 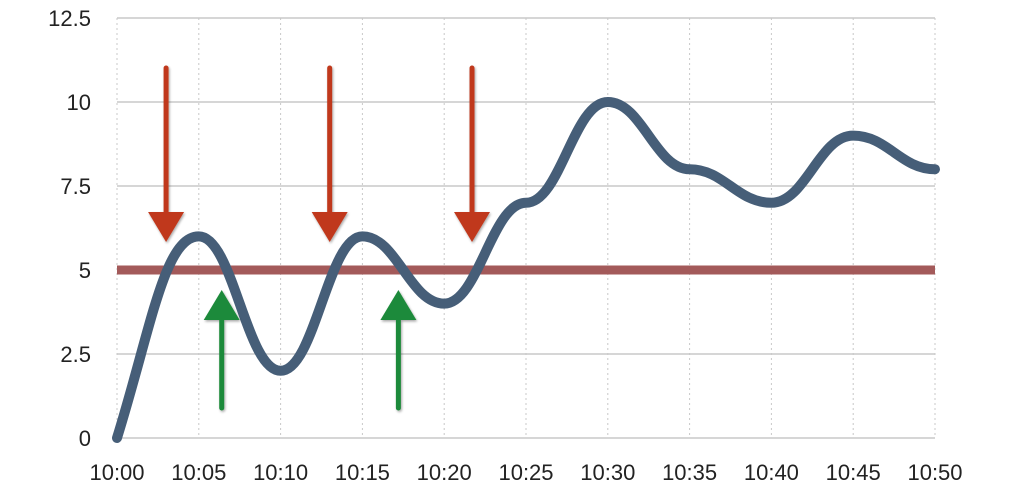 I want to click on y-tick-label: 7.5, so click(x=75, y=186).